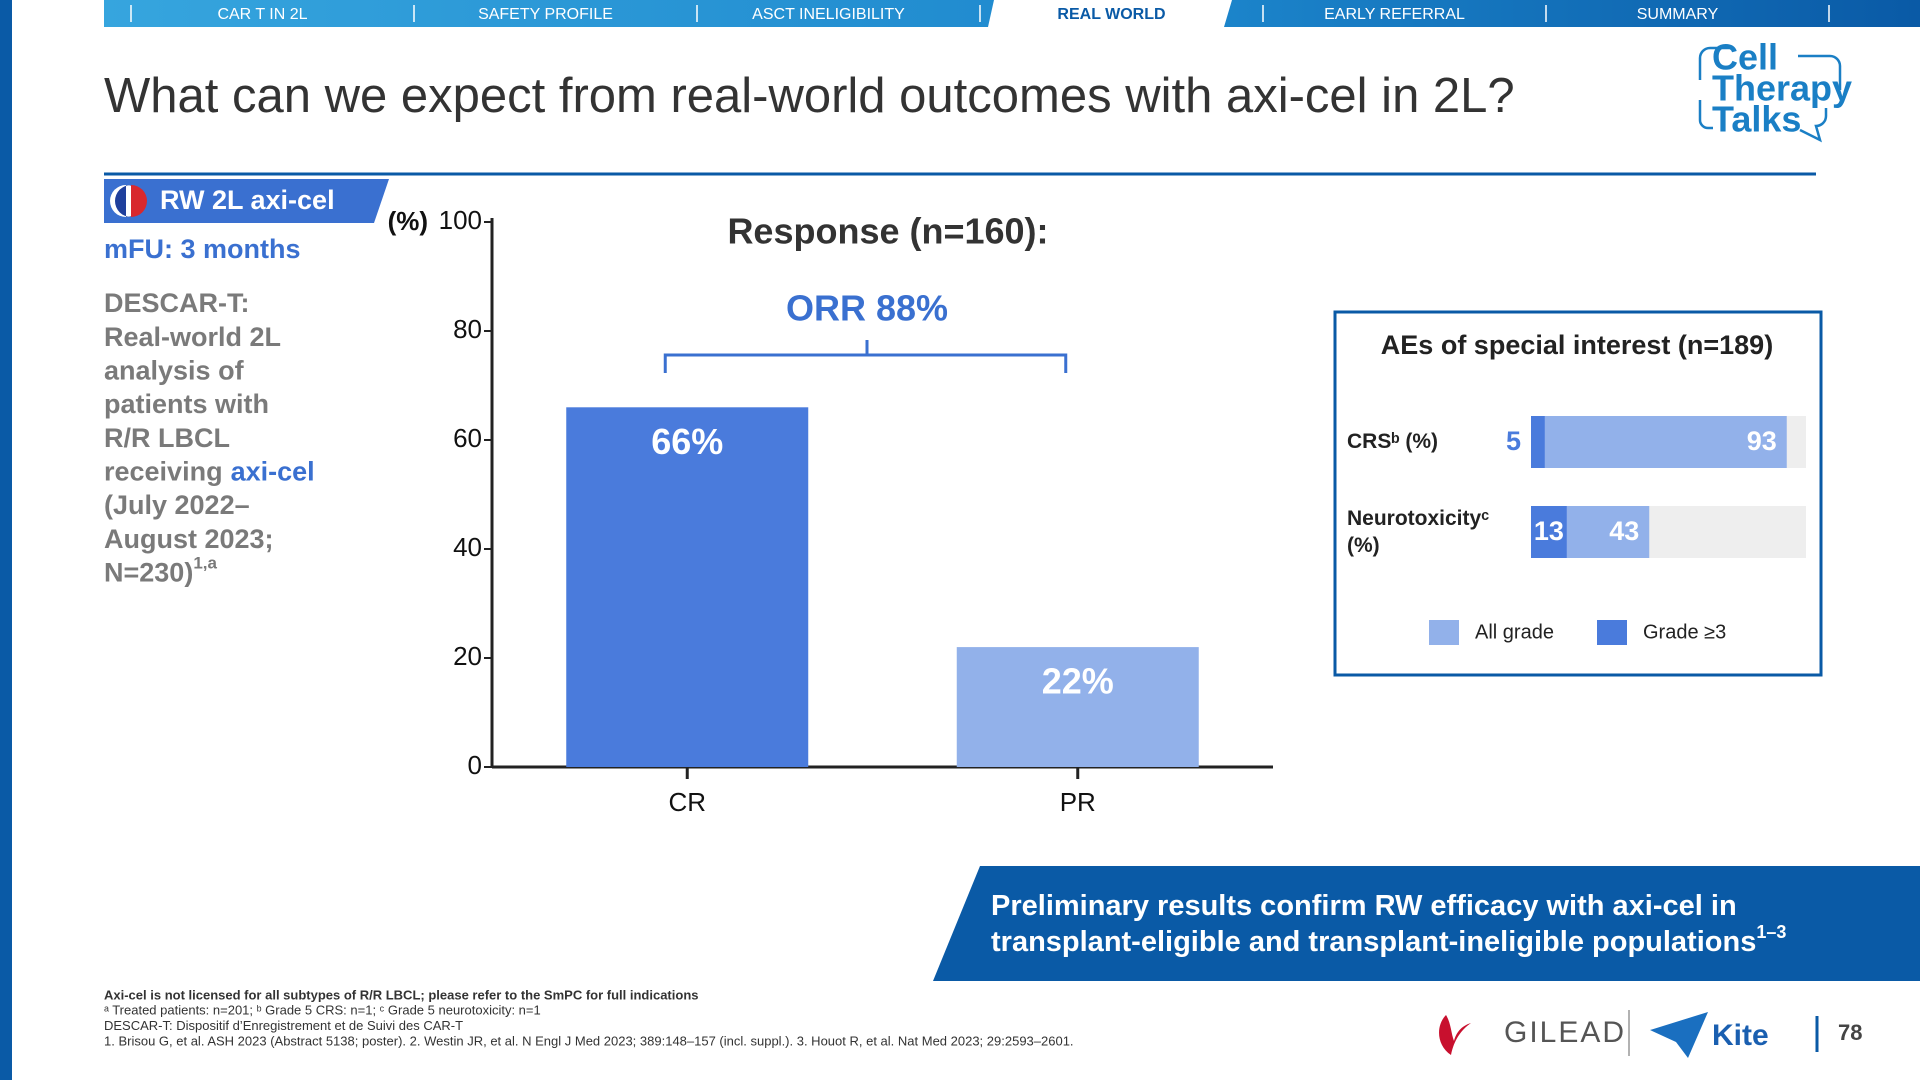  What do you see at coordinates (687, 441) in the screenshot?
I see `data-label: 66%` at bounding box center [687, 441].